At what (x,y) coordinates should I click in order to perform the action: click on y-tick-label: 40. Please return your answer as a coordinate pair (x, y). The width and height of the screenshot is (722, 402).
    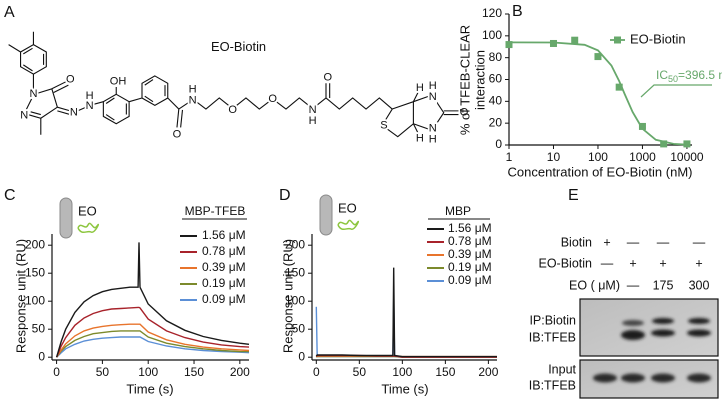
    Looking at the image, I should click on (496, 101).